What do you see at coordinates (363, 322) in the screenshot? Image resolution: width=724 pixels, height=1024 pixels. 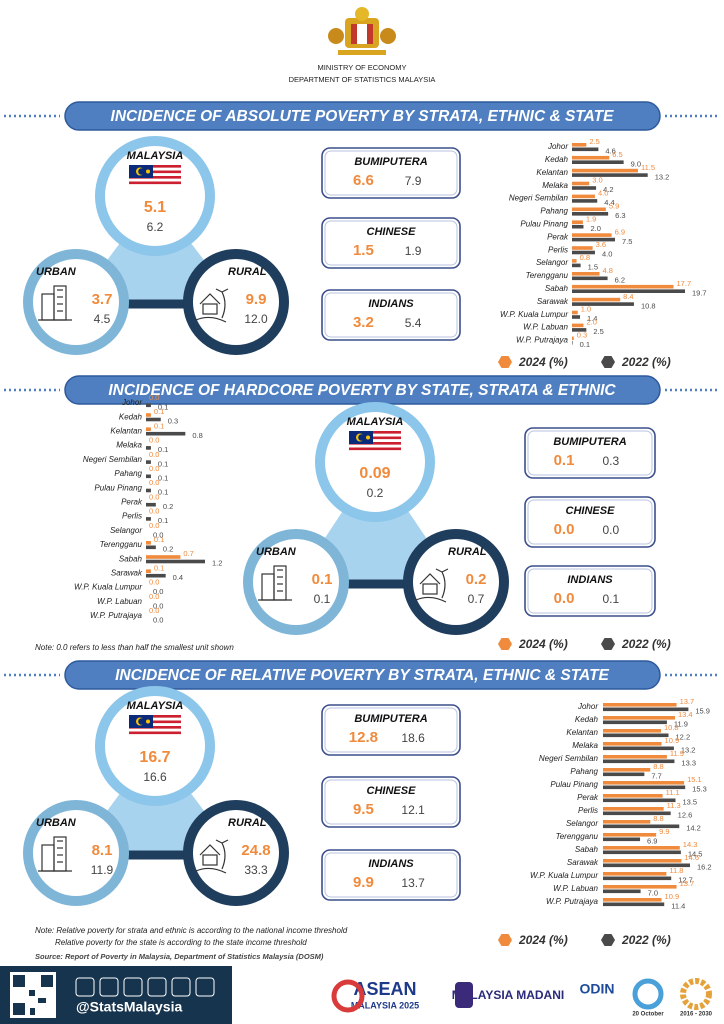 I see `ethnic-2024: 3.2` at bounding box center [363, 322].